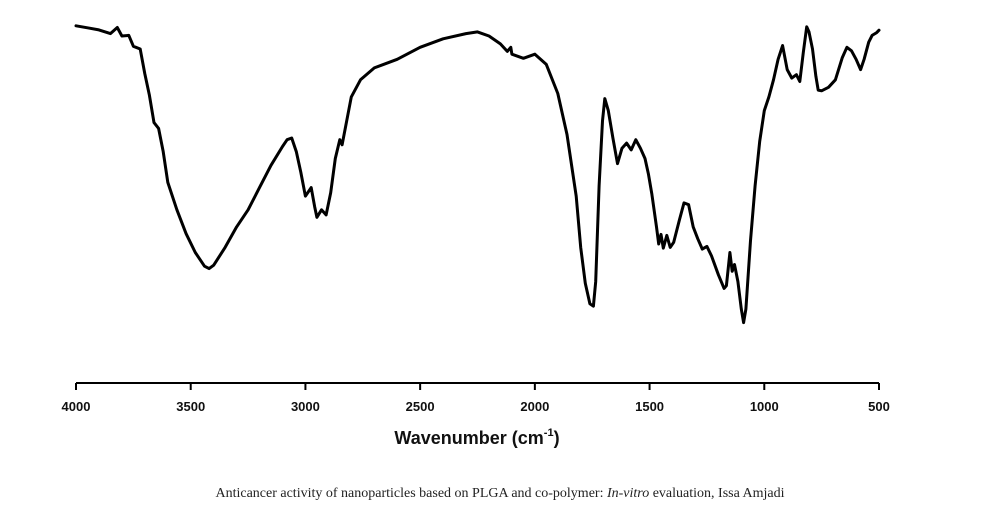 The width and height of the screenshot is (1000, 511). I want to click on x-tick-label-1500: 1500, so click(649, 406).